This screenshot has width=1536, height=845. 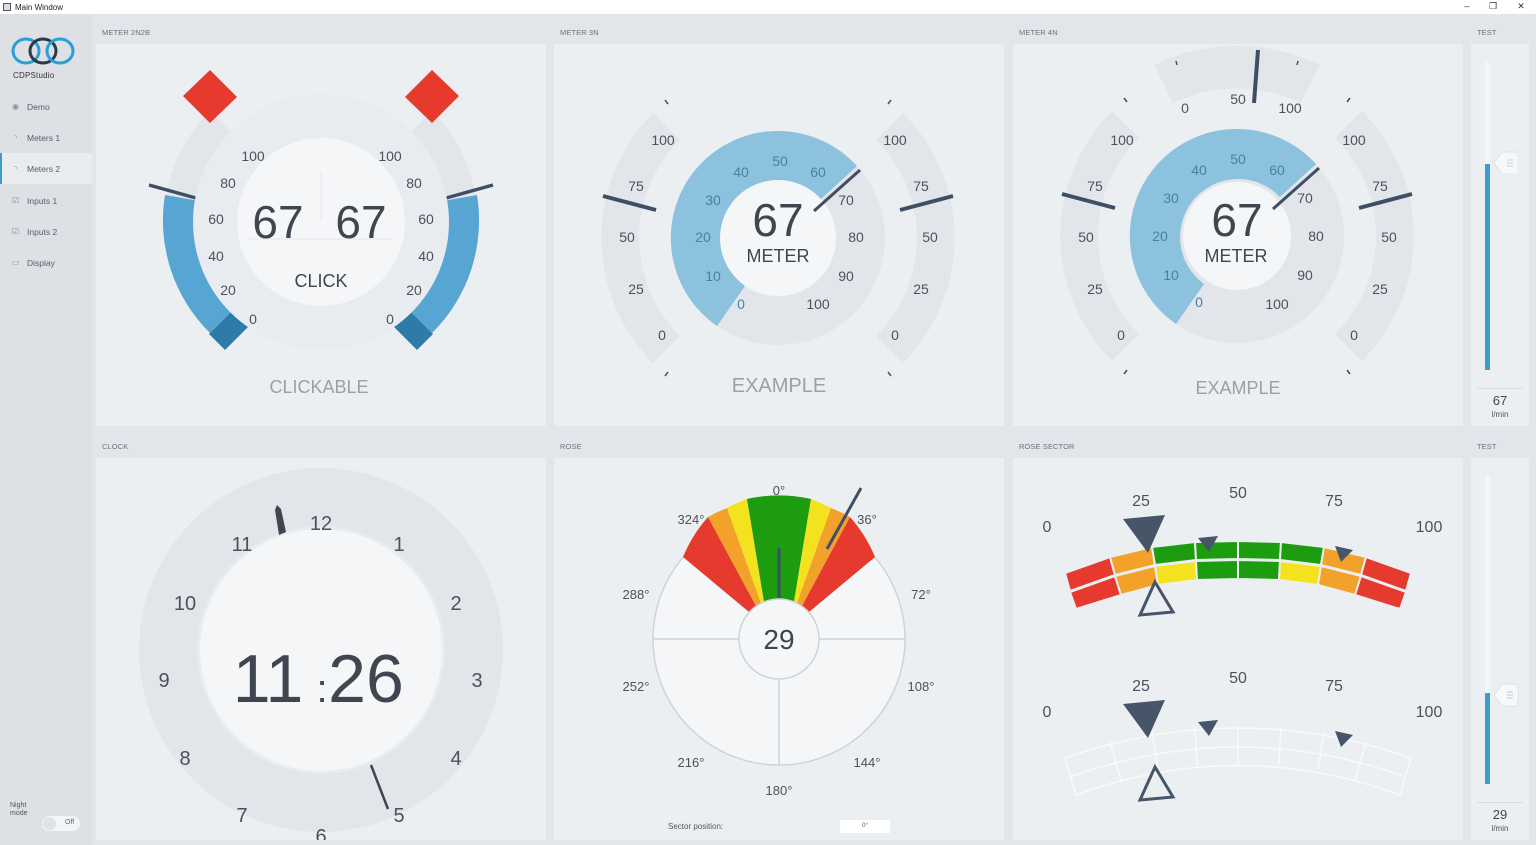 What do you see at coordinates (921, 686) in the screenshot?
I see `scale-label: 108°` at bounding box center [921, 686].